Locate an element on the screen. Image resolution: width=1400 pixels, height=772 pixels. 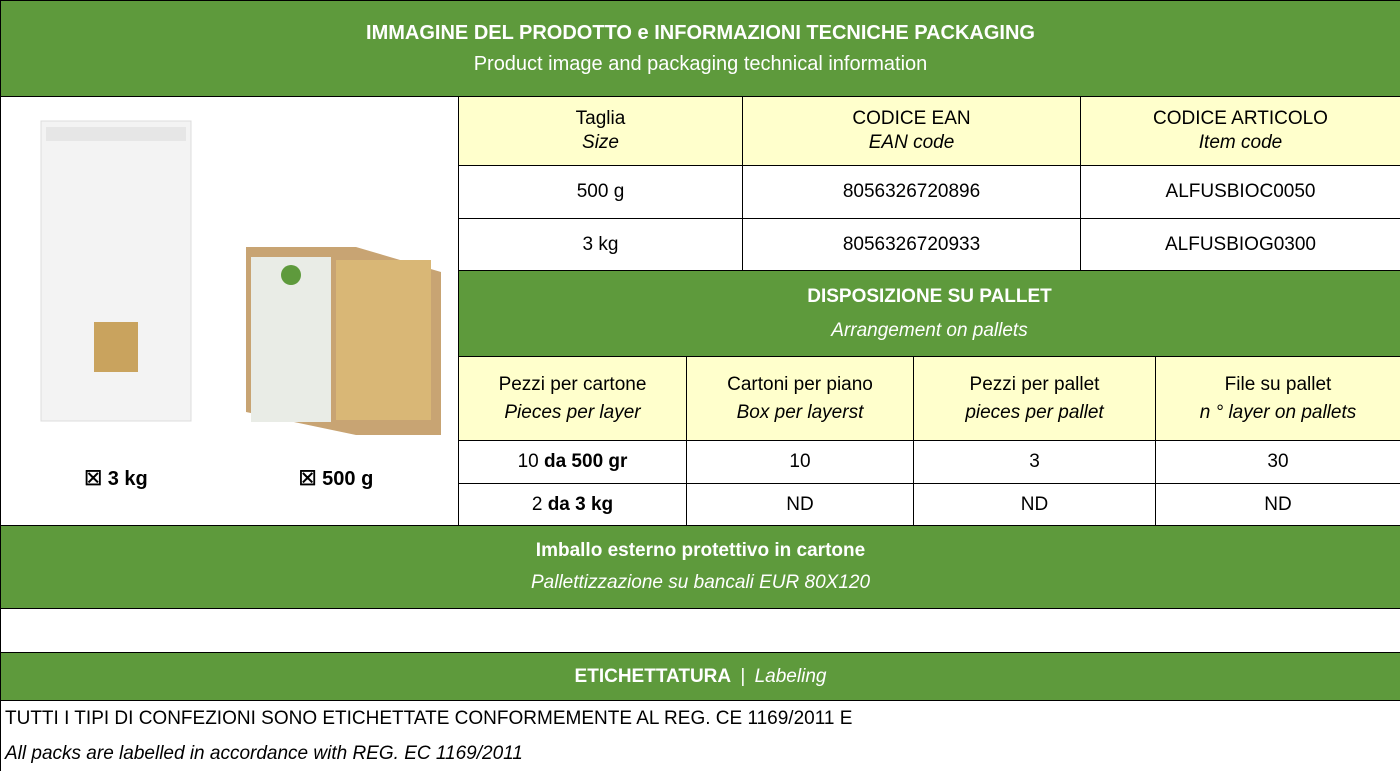
column-header: CODICE EAN EAN code is located at coordinates (912, 131).